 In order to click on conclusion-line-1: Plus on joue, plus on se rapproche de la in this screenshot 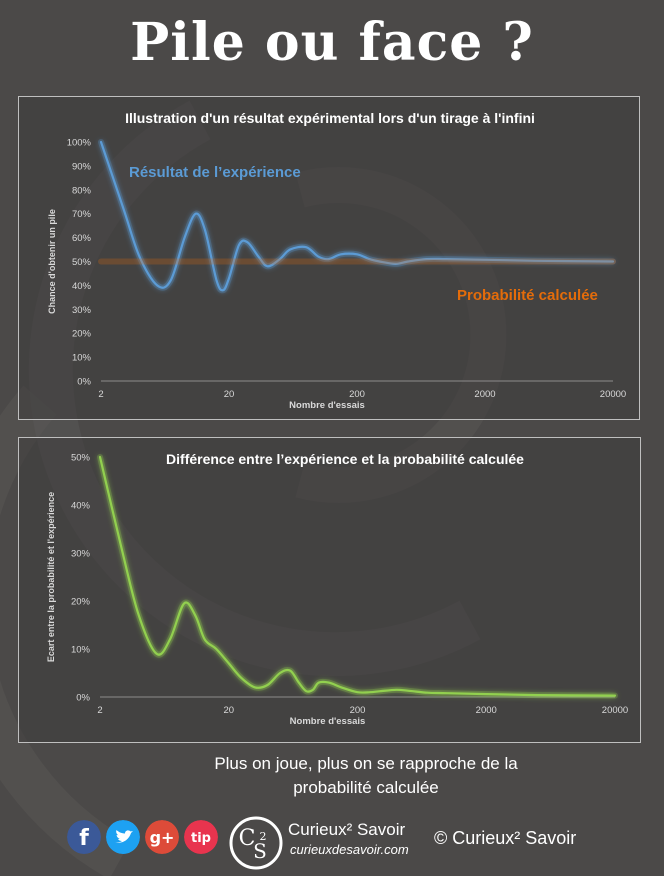, I will do `click(366, 763)`.